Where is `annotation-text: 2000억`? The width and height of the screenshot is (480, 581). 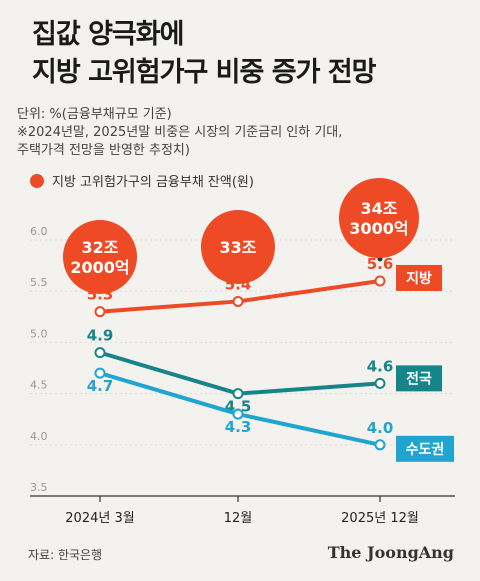
annotation-text: 2000억 is located at coordinates (99, 267).